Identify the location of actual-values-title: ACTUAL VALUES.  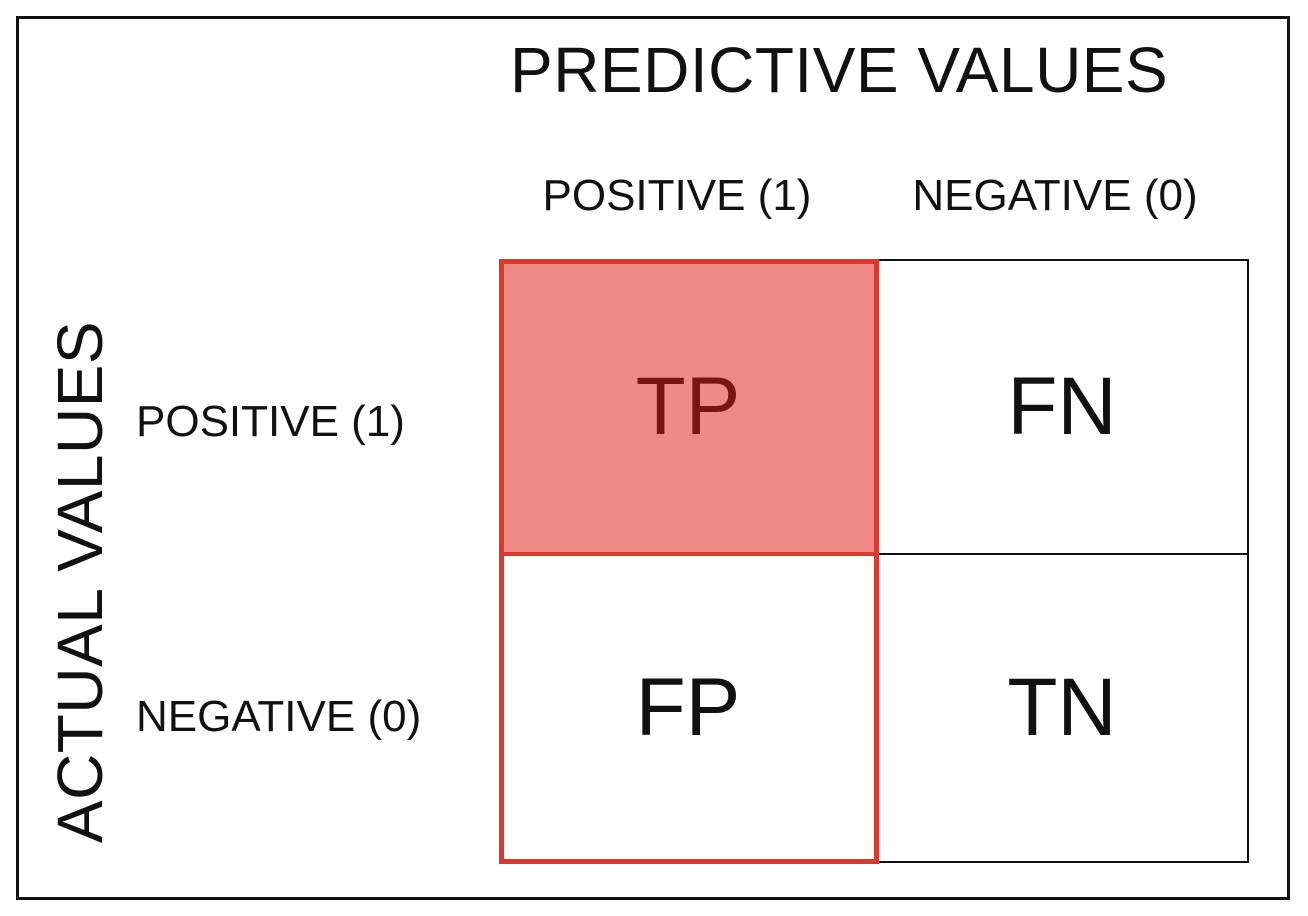
(80, 582).